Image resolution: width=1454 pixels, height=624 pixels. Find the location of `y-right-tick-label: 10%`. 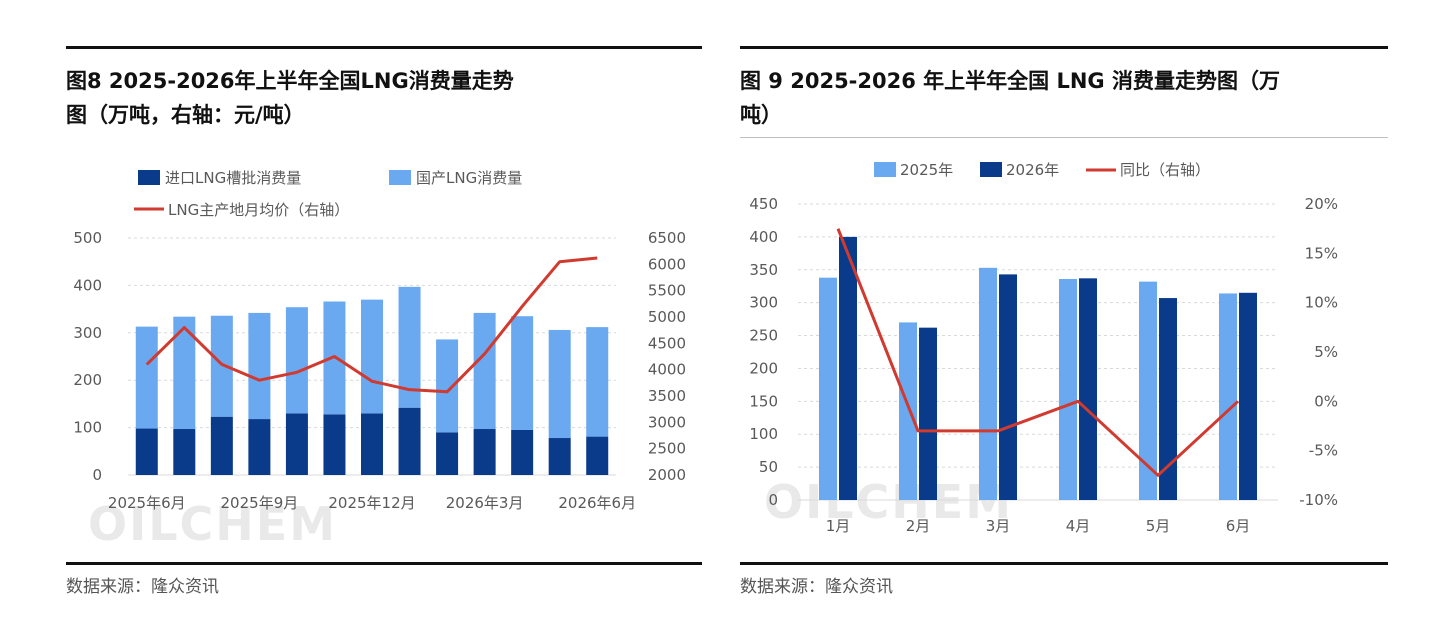

y-right-tick-label: 10% is located at coordinates (1321, 303).